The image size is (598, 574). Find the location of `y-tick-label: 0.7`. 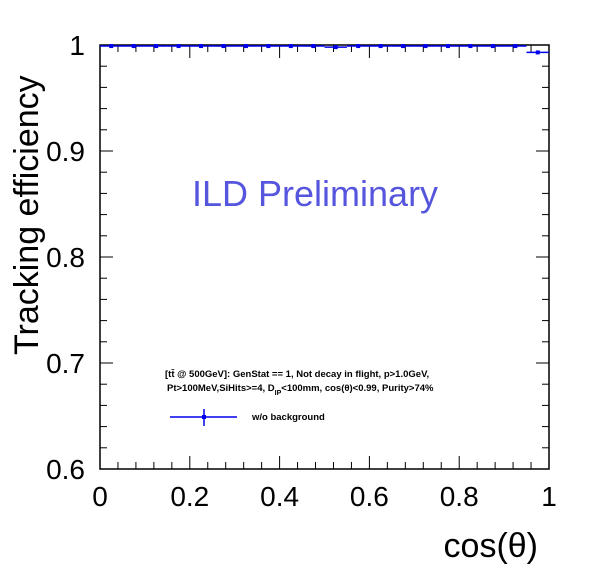

y-tick-label: 0.7 is located at coordinates (65, 363).